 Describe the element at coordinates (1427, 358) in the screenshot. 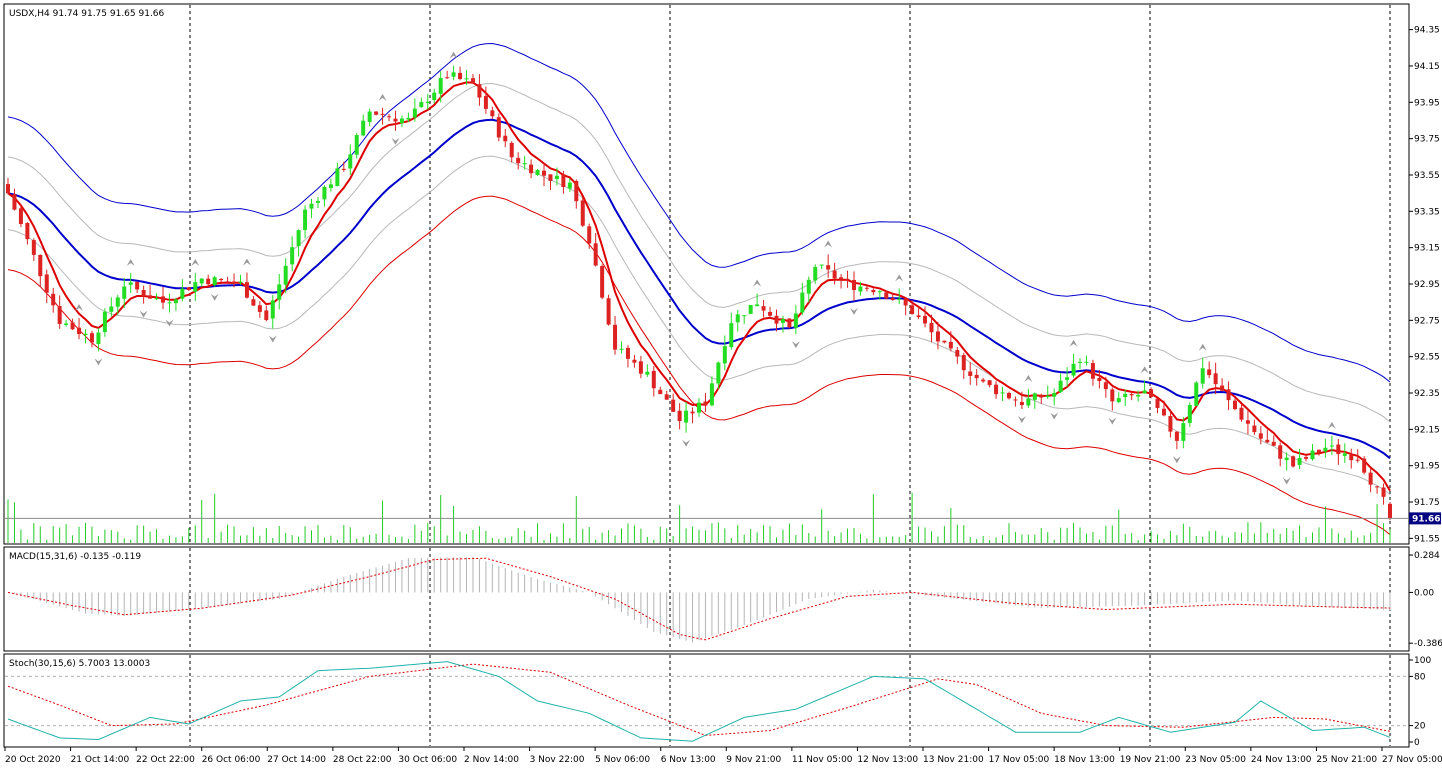

I see `price-axis-label: 92.55` at that location.